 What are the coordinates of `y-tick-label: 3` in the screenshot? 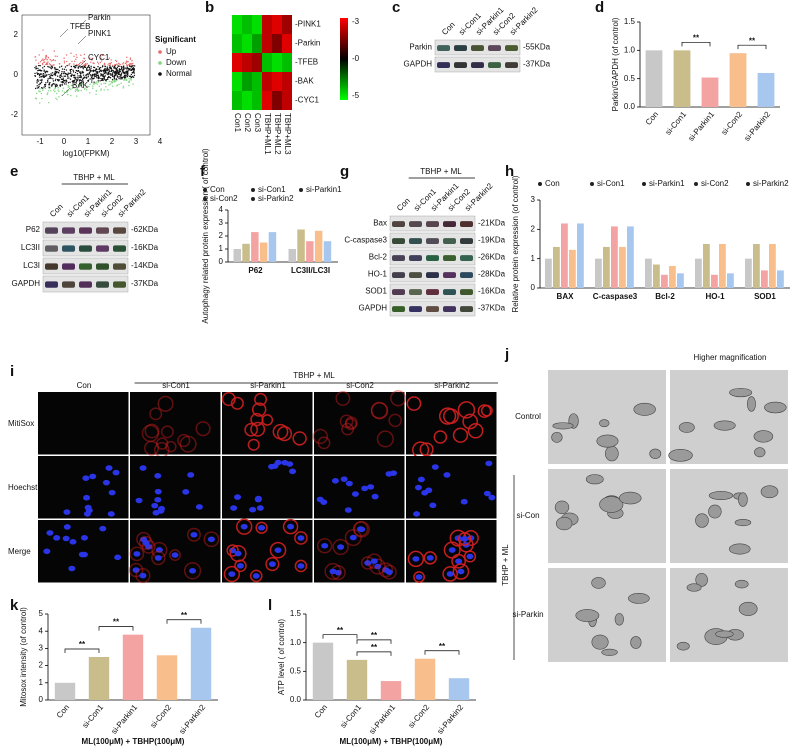 It's located at (533, 199).